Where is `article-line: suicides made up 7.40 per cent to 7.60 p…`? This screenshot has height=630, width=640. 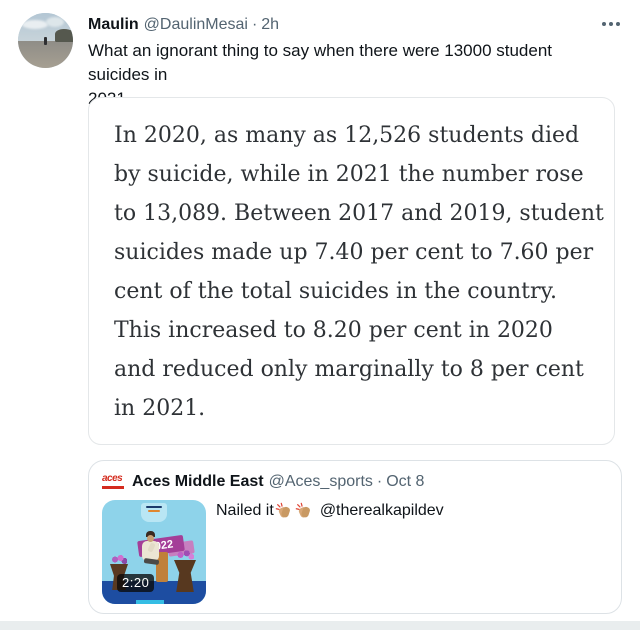
article-line: suicides made up 7.40 per cent to 7.60 p… is located at coordinates (354, 252).